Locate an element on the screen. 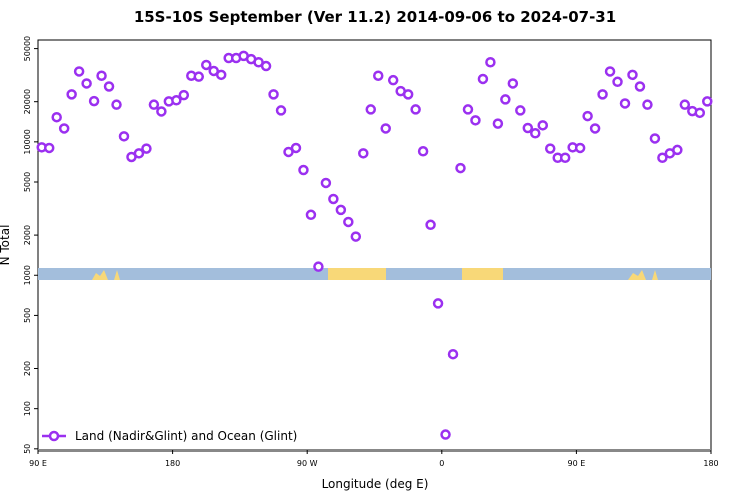 This screenshot has width=750, height=500. y-tick-label: 10000 is located at coordinates (27, 141).